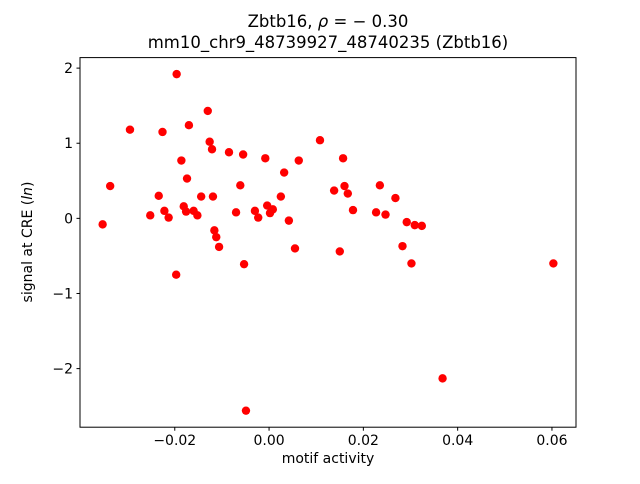 The width and height of the screenshot is (640, 484). Describe the element at coordinates (551, 441) in the screenshot. I see `x-tick-label: 0.06` at that location.